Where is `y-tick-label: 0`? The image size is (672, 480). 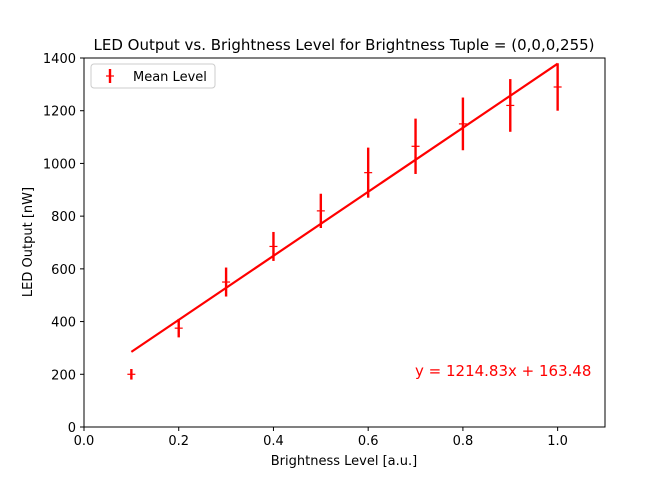 y-tick-label: 0 is located at coordinates (72, 428).